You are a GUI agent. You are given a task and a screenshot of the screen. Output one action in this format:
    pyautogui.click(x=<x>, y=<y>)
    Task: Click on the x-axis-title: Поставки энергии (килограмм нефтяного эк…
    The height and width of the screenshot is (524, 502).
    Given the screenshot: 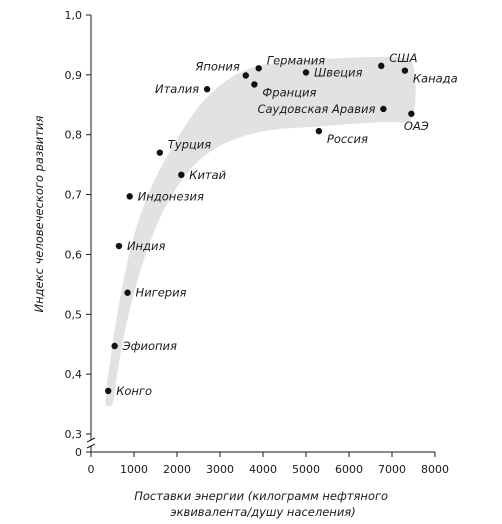 What is the action you would take?
    pyautogui.click(x=262, y=504)
    